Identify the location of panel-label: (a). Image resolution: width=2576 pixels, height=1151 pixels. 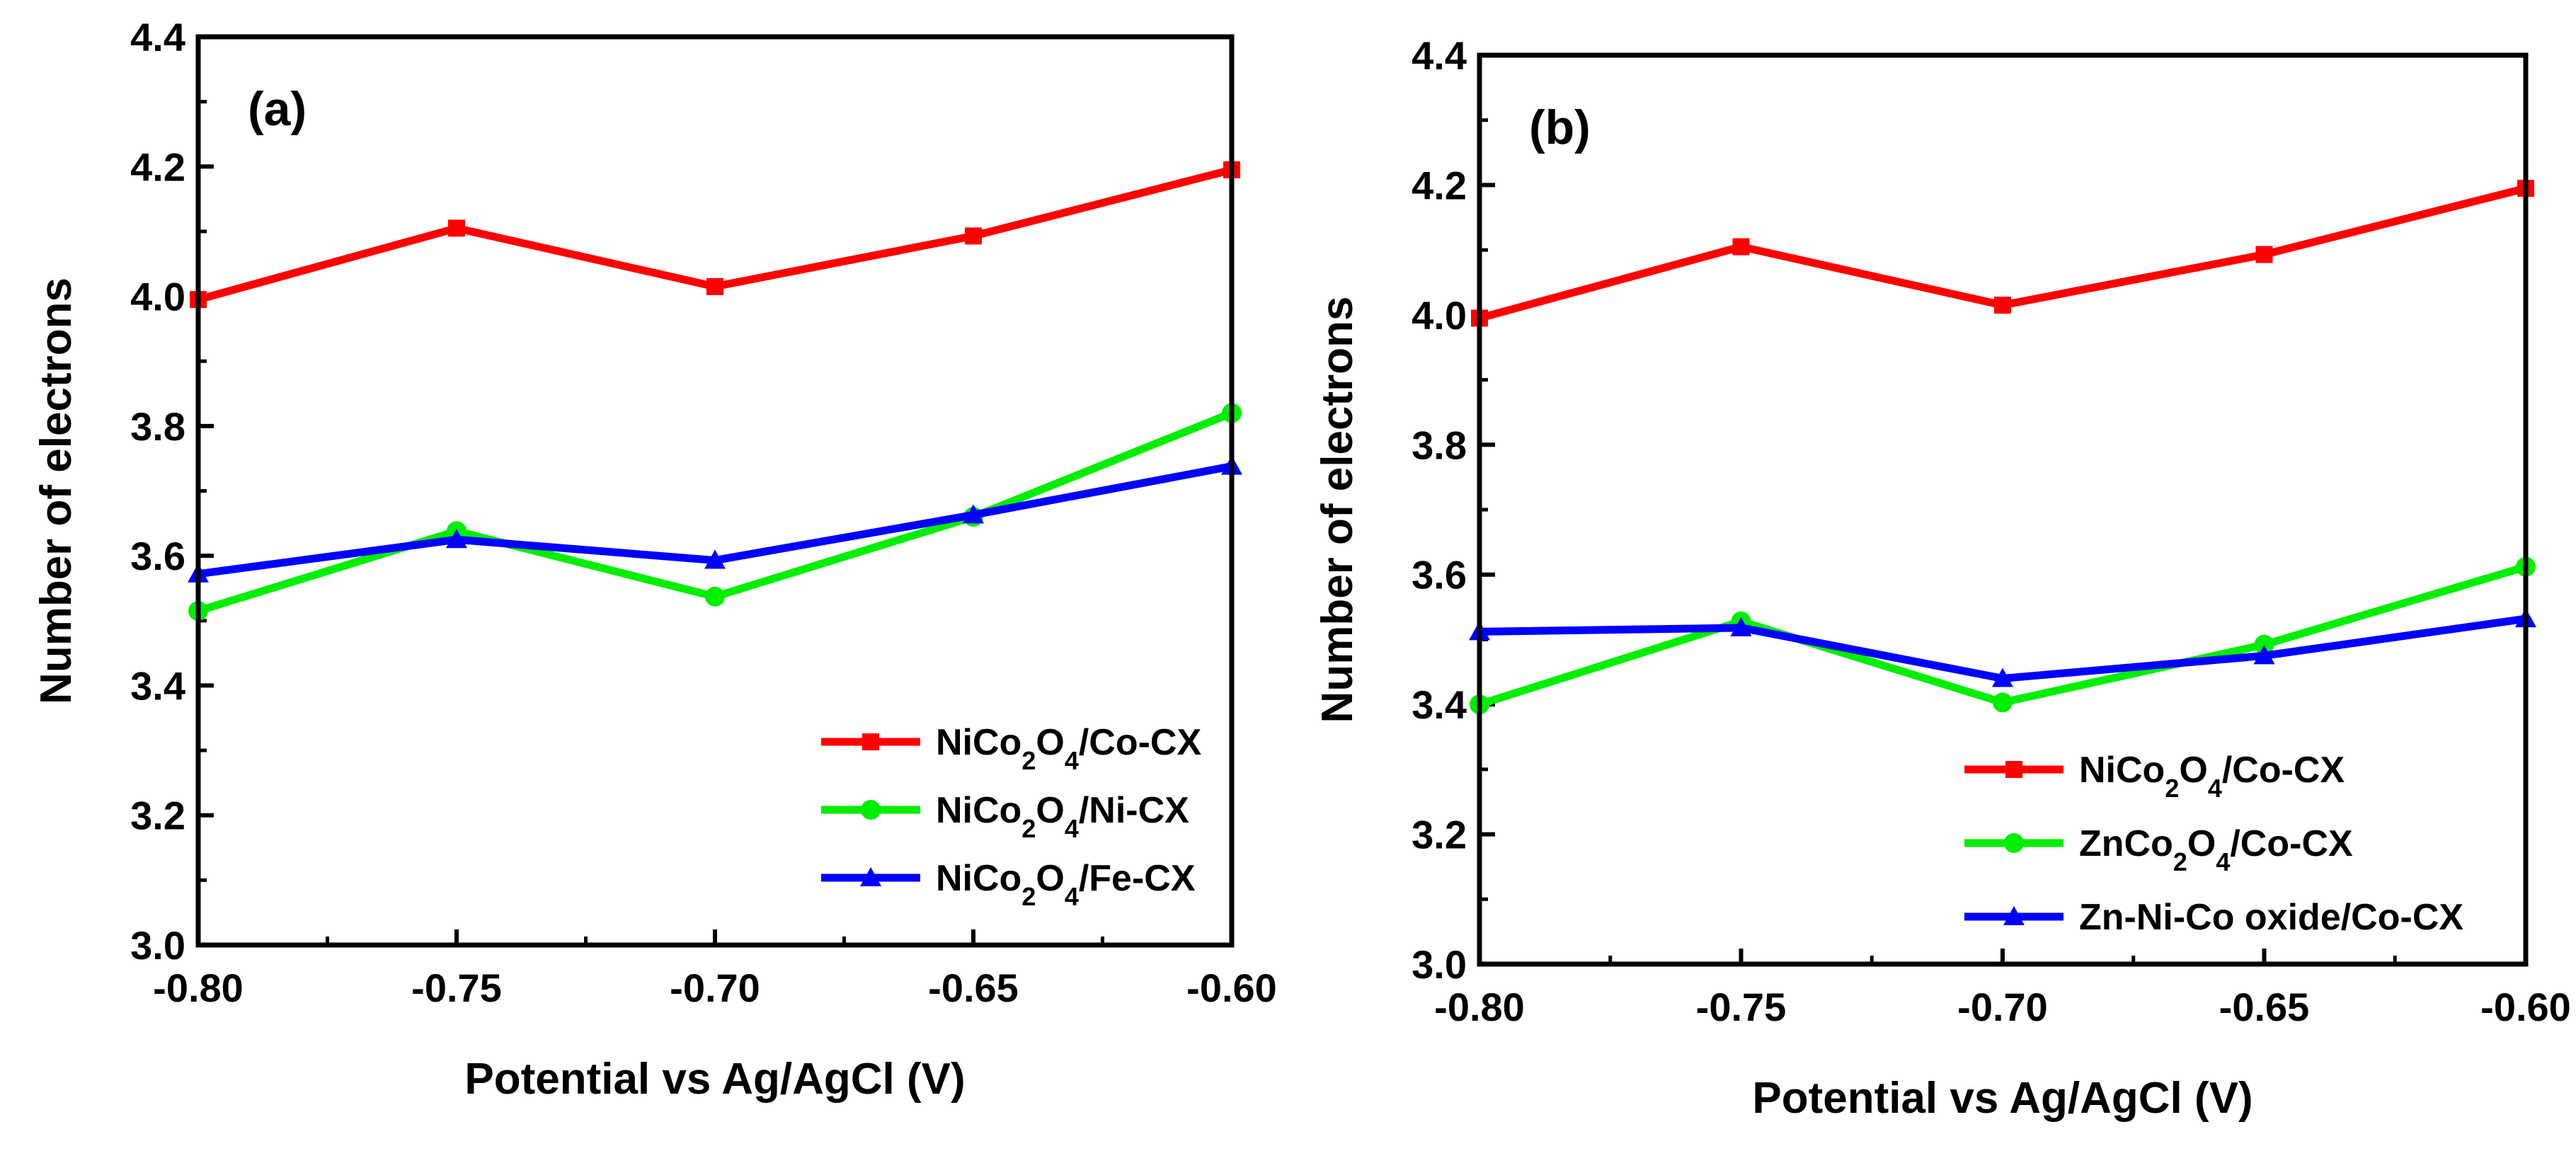
(277, 109).